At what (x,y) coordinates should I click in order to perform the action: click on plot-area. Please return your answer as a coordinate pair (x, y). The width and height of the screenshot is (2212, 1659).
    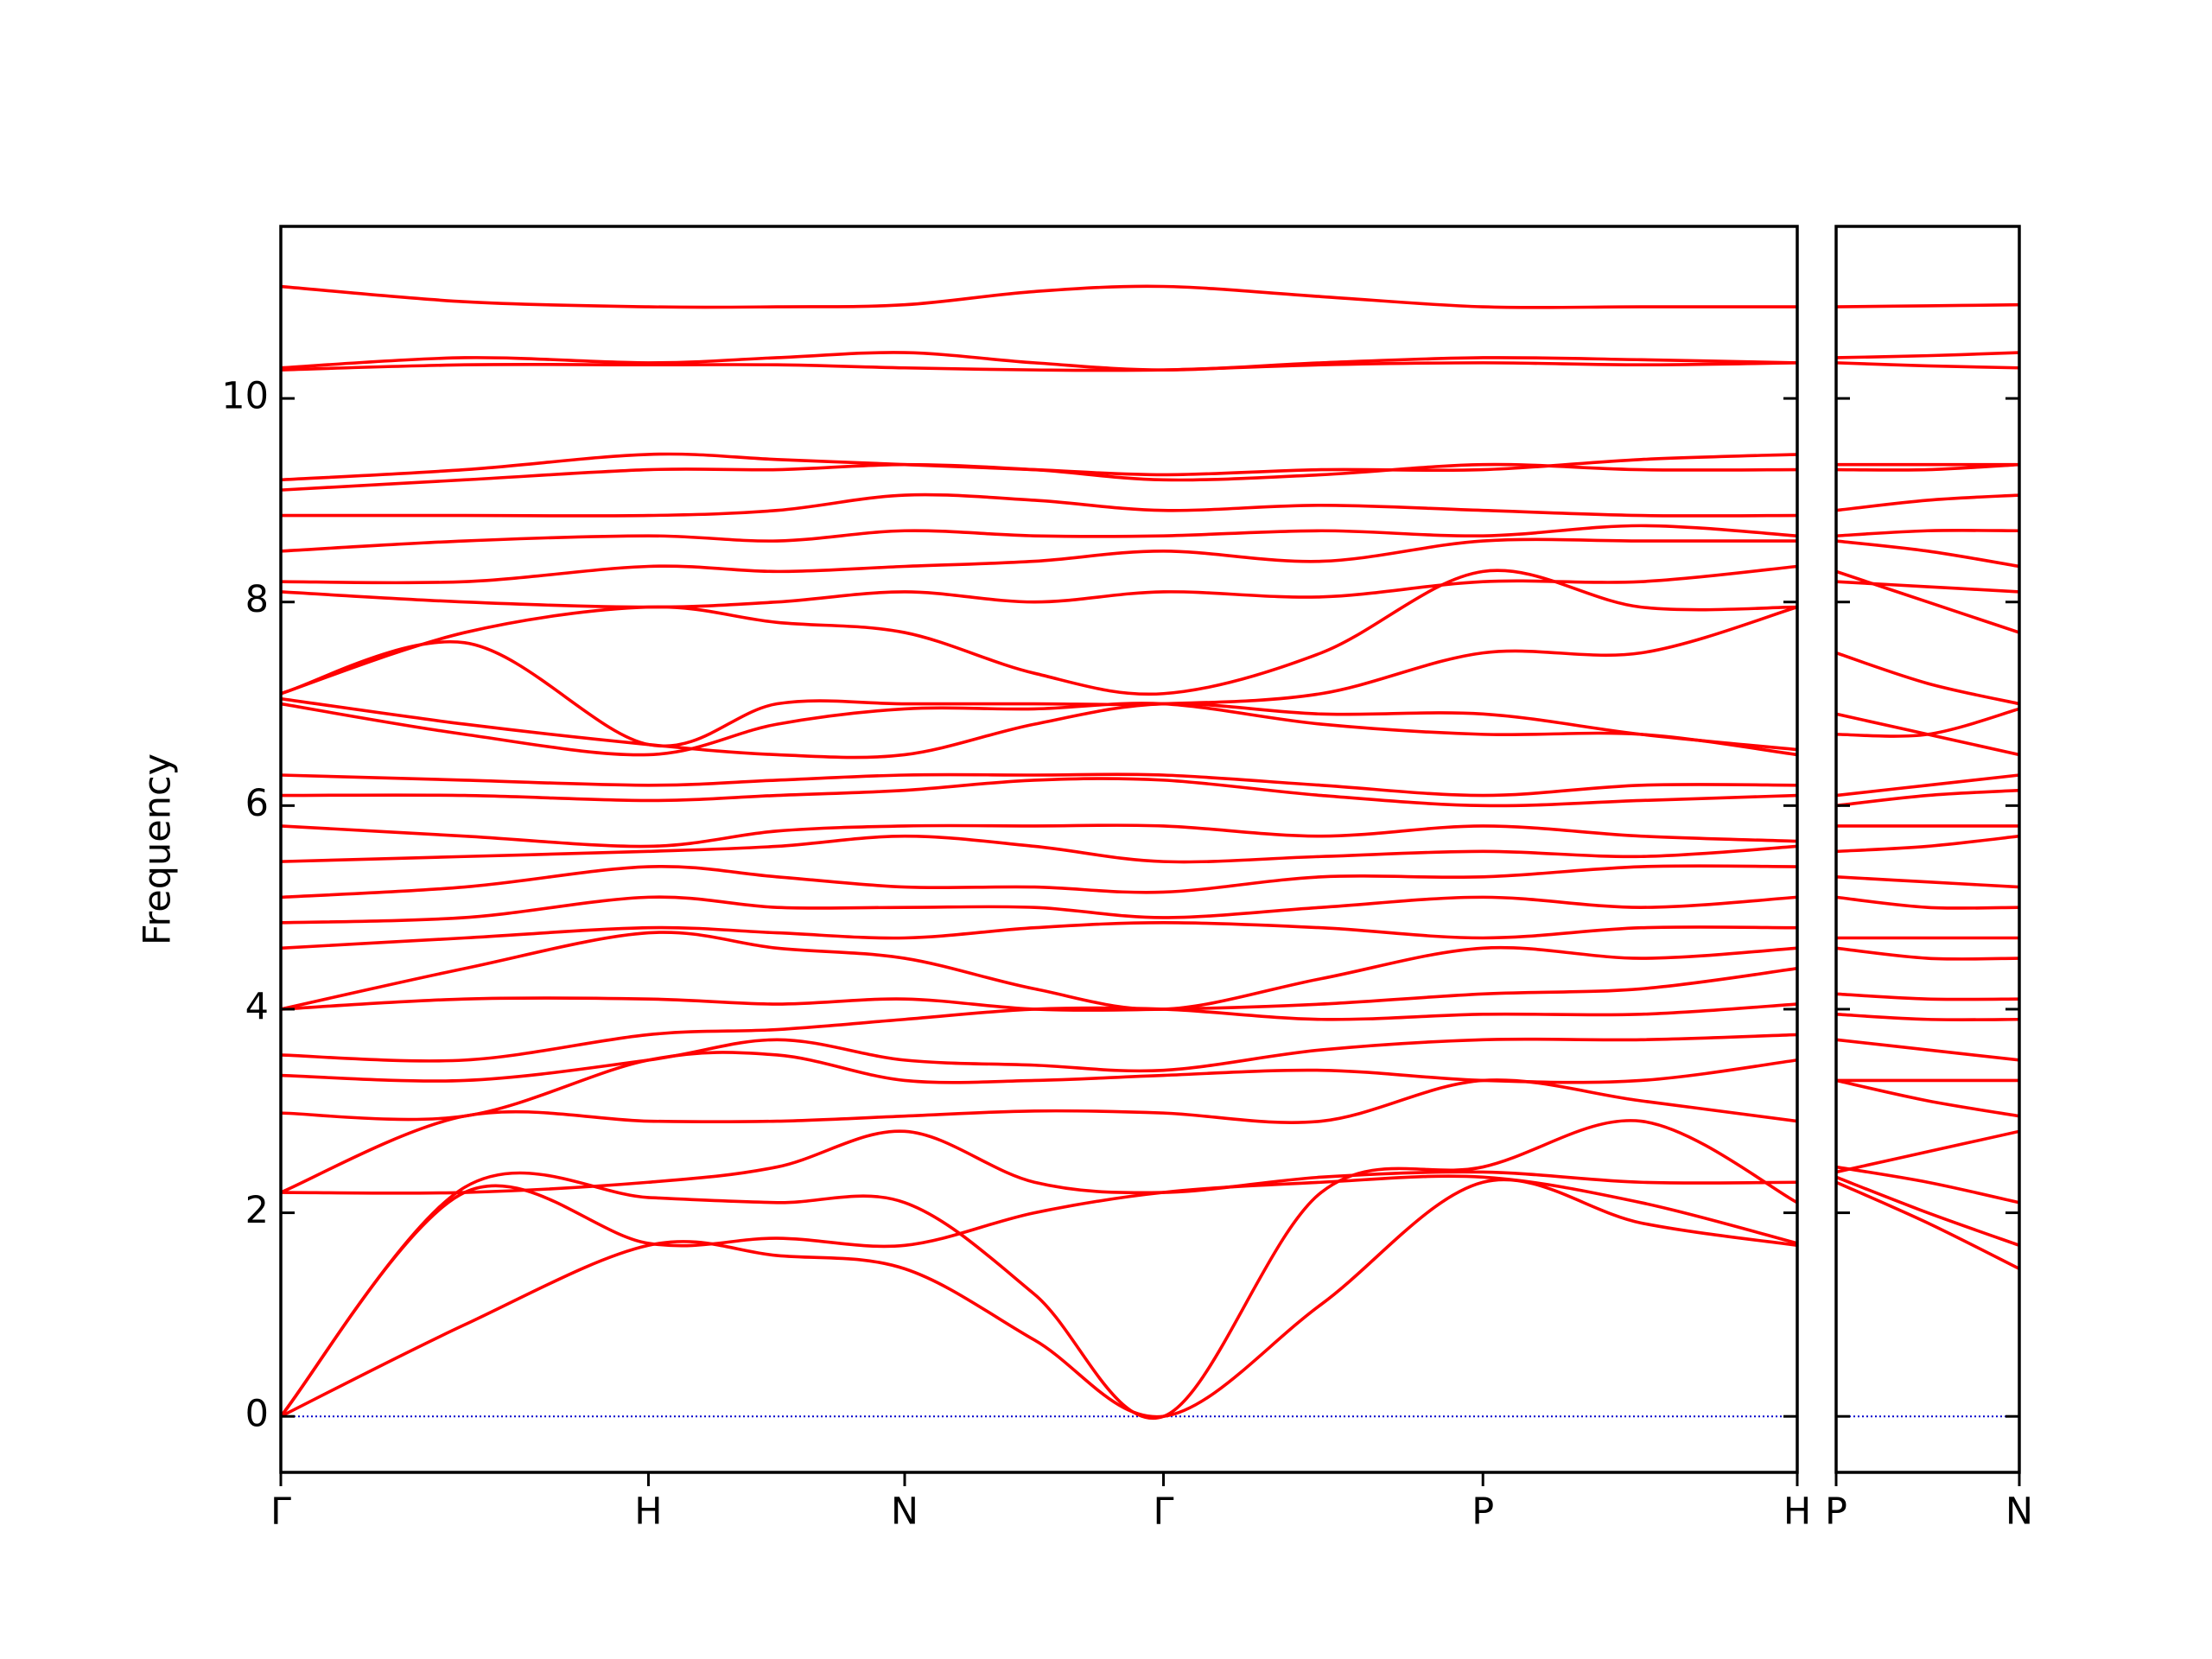
    Looking at the image, I should click on (1927, 860).